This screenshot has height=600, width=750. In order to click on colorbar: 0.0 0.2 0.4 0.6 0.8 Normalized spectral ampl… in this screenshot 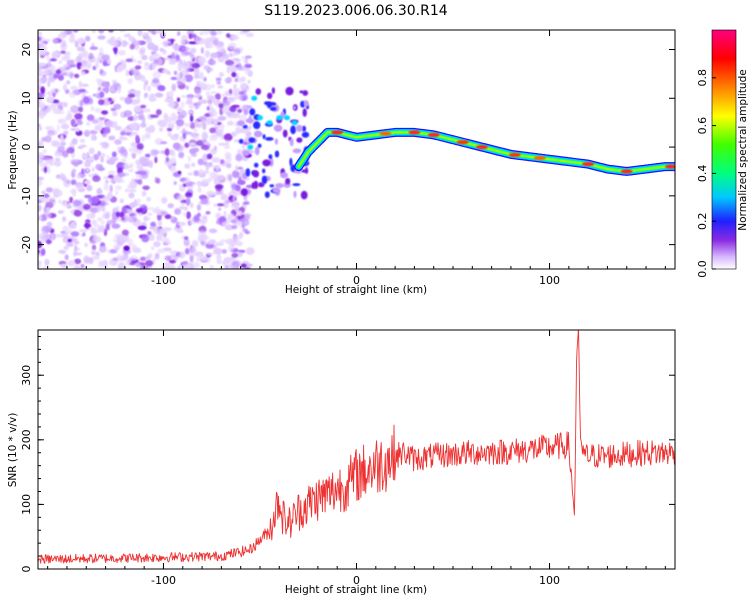, I will do `click(722, 153)`.